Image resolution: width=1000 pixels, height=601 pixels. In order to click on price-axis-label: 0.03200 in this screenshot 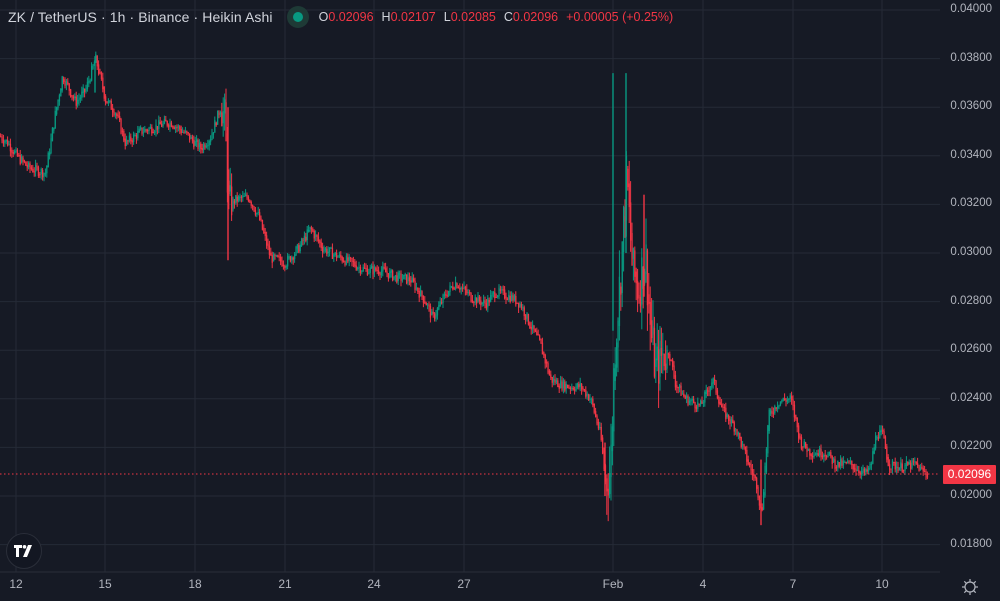, I will do `click(971, 203)`.